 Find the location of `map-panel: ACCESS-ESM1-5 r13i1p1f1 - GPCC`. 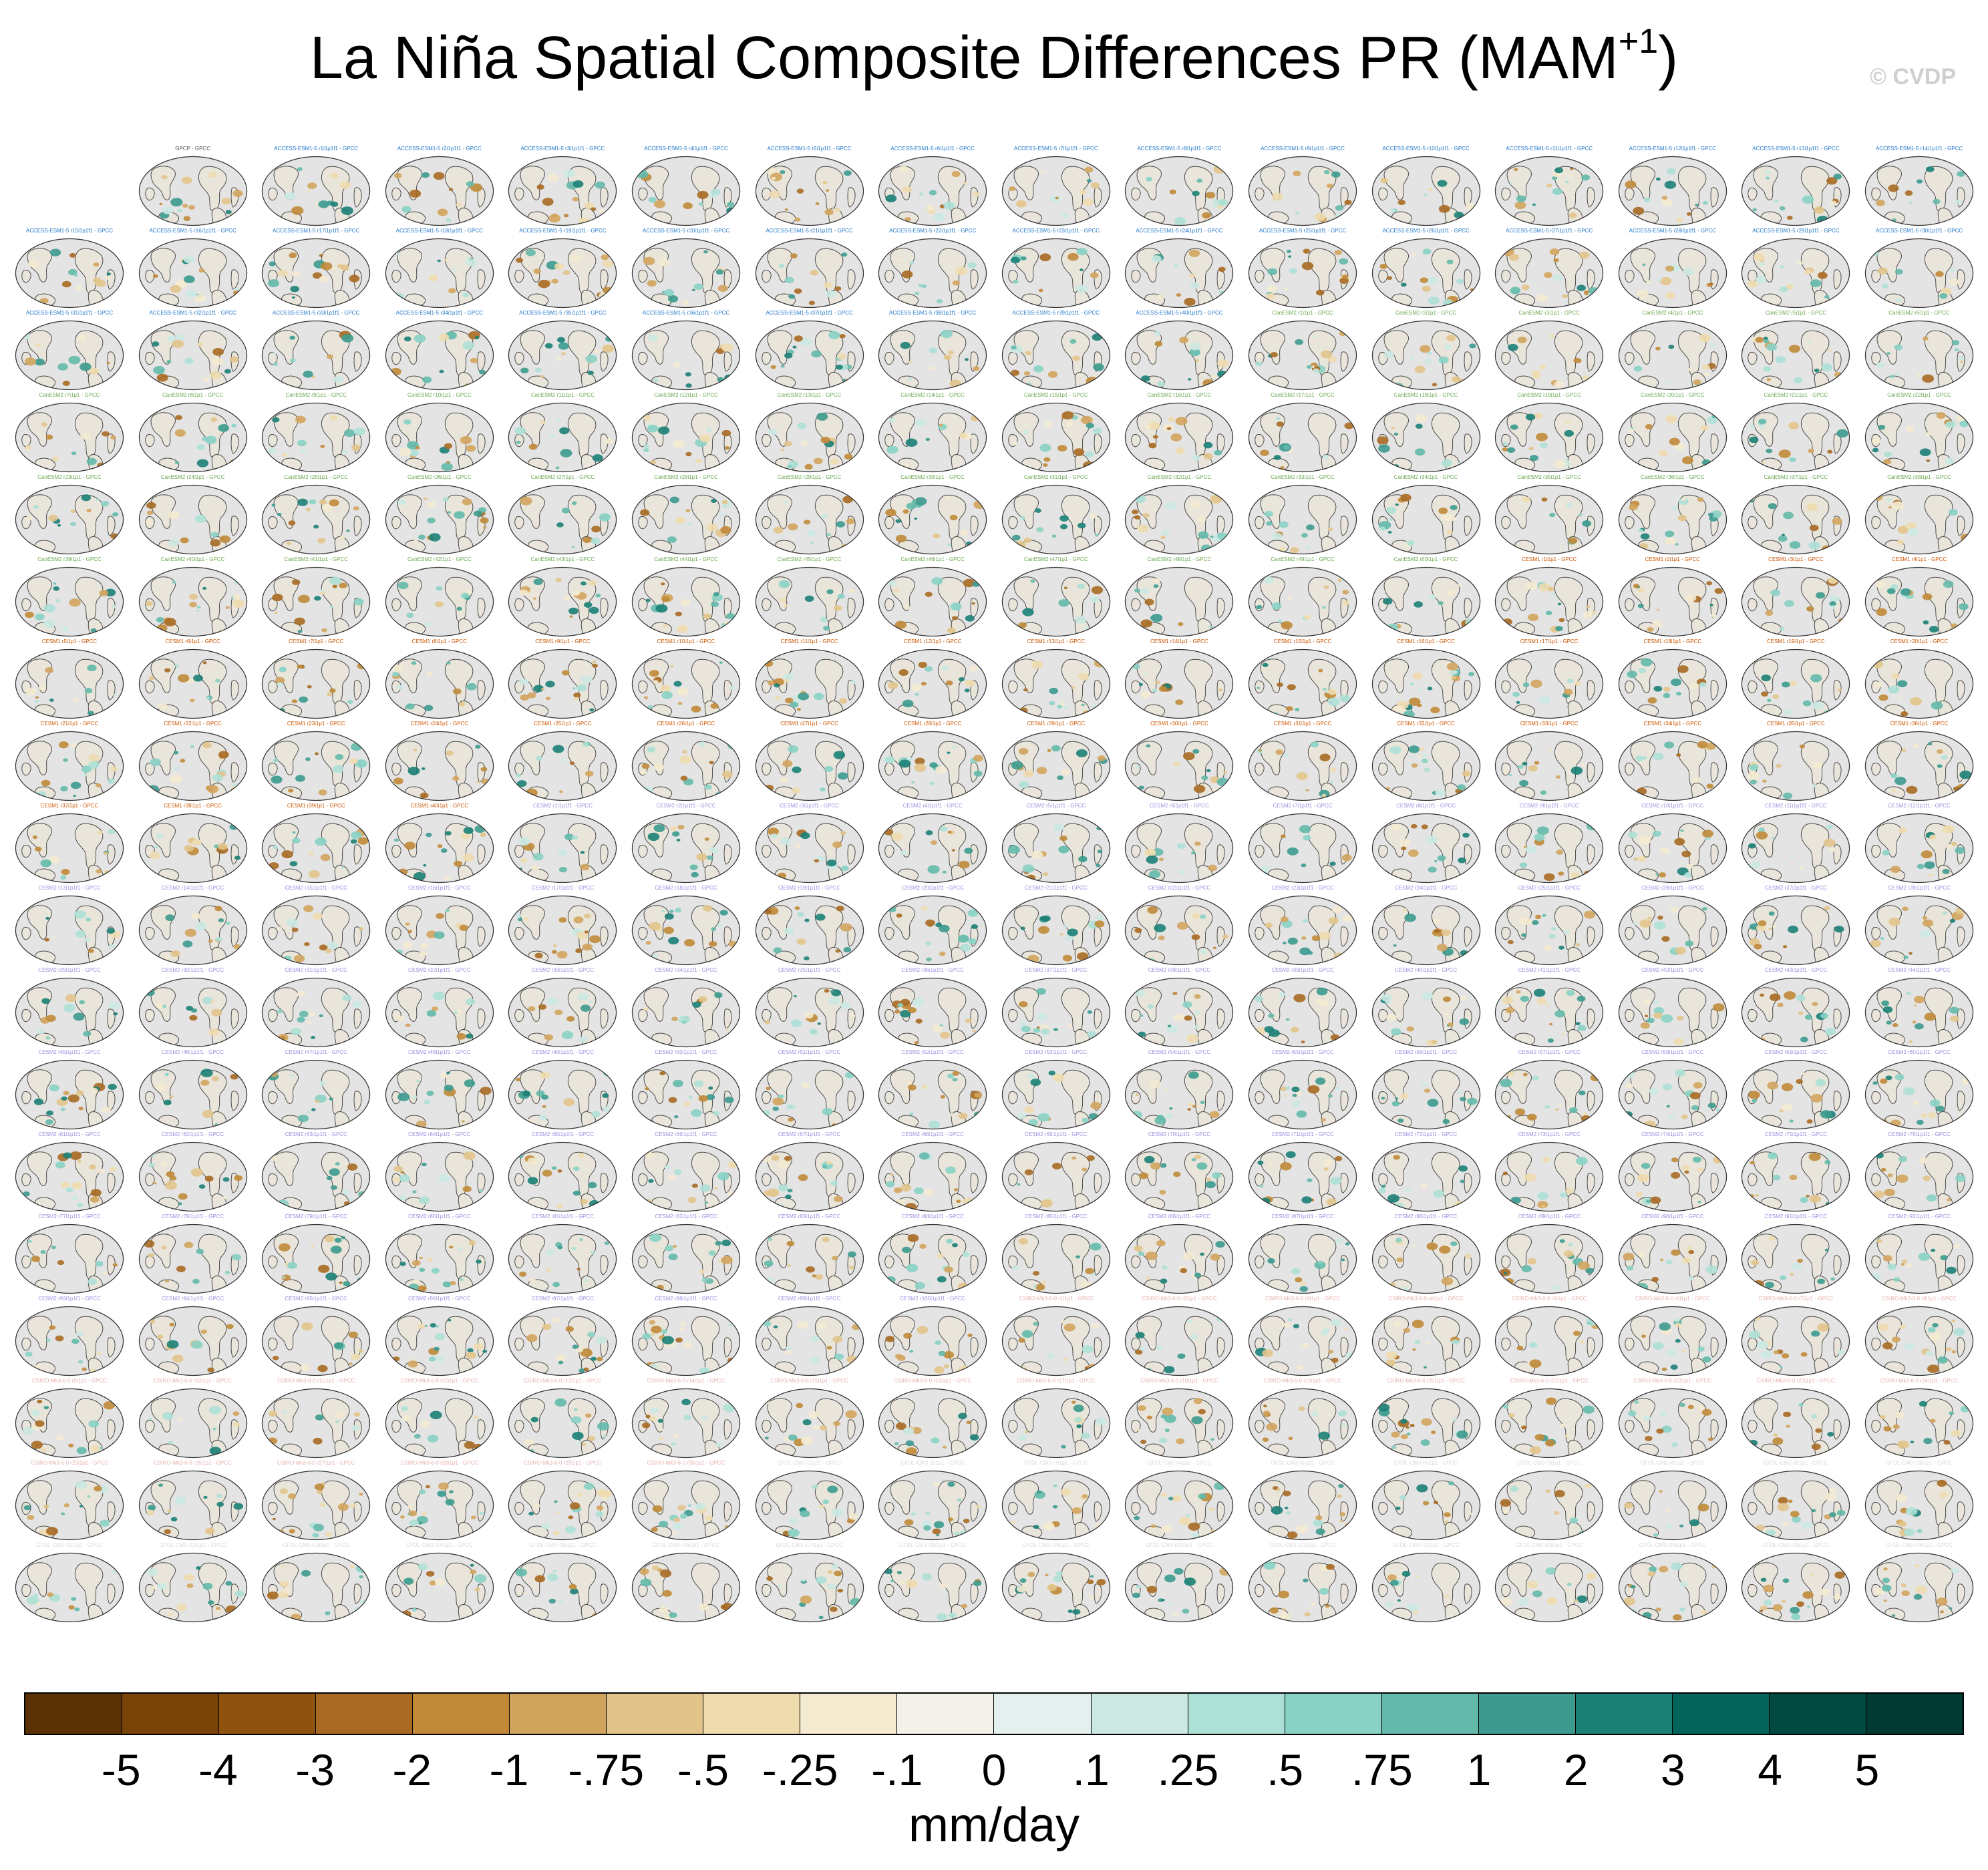

map-panel: ACCESS-ESM1-5 r13i1p1f1 - GPCC is located at coordinates (1795, 186).